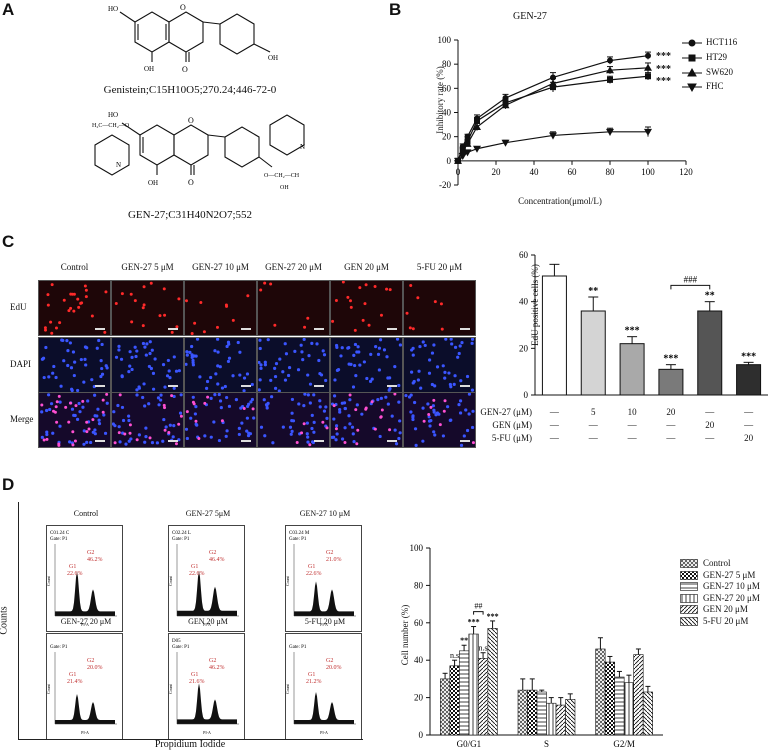 Image resolution: width=775 pixels, height=752 pixels. Describe the element at coordinates (670, 359) in the screenshot. I see `chart-c-sig: ***` at that location.